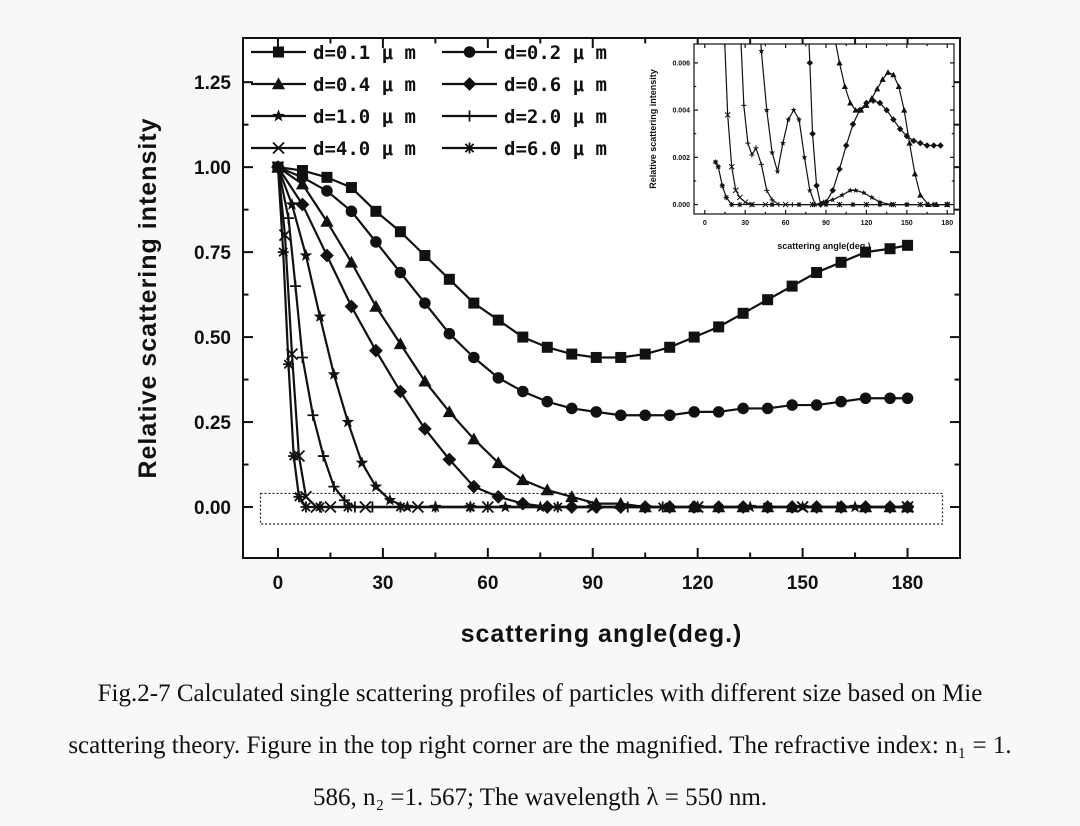  Describe the element at coordinates (947, 223) in the screenshot. I see `inset-xtick-label: 180` at that location.